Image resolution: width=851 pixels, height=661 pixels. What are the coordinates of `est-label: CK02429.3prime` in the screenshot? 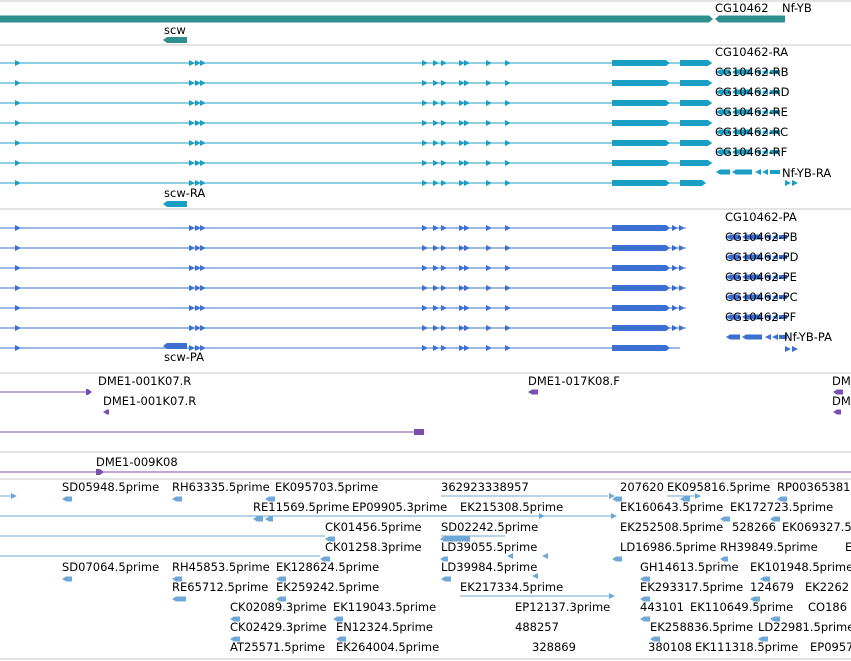 It's located at (278, 627).